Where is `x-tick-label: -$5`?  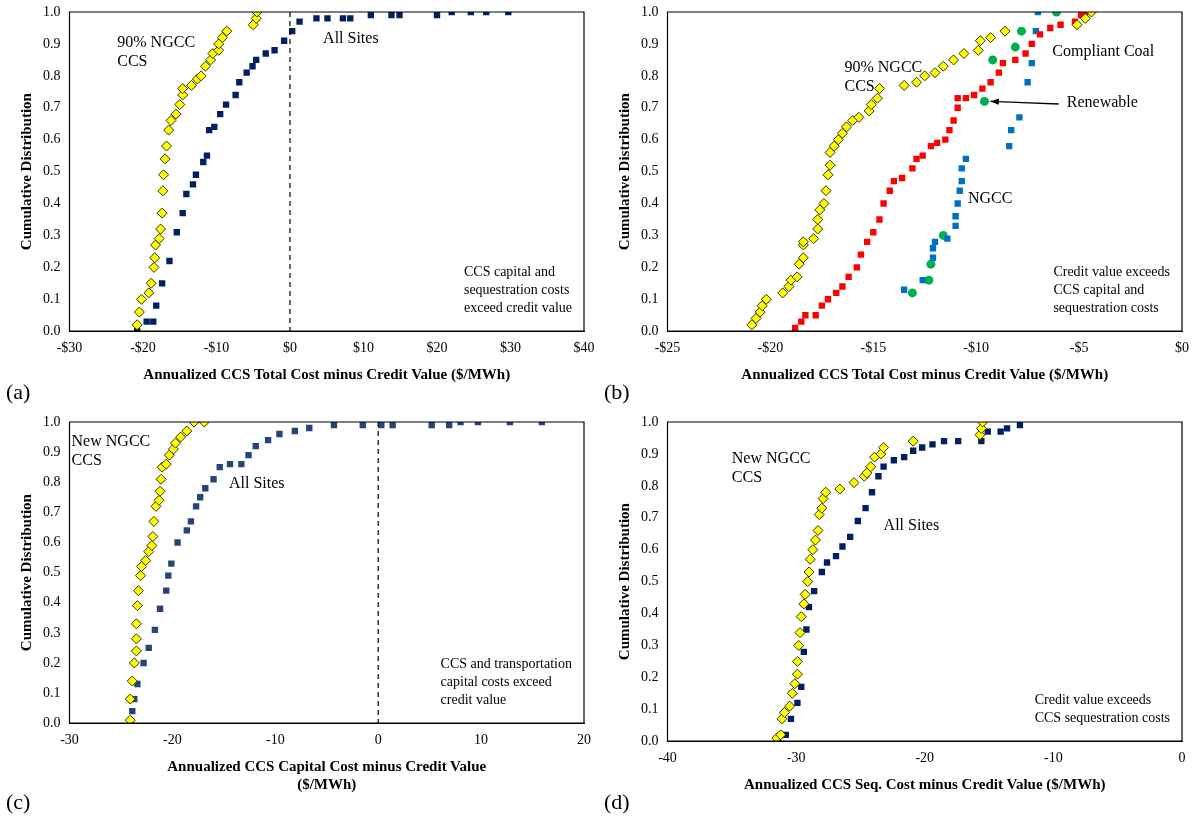
x-tick-label: -$5 is located at coordinates (1079, 348).